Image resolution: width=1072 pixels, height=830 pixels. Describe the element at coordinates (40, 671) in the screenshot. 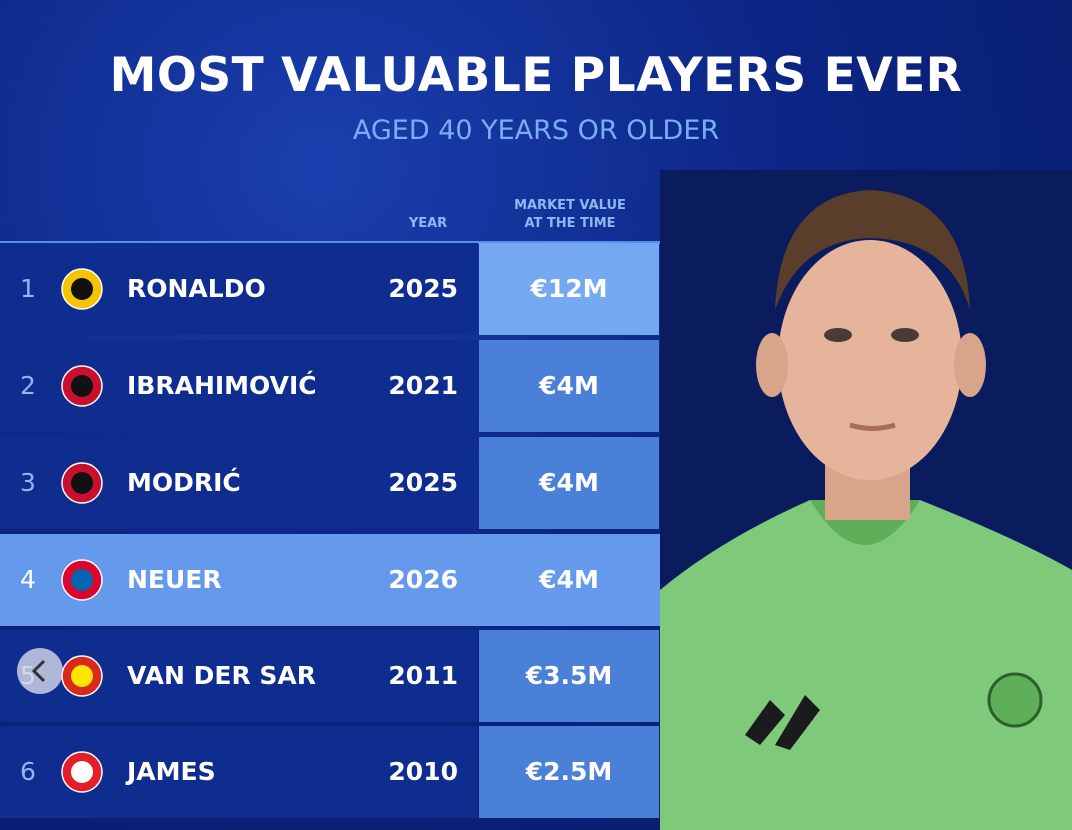

I see `back-button` at that location.